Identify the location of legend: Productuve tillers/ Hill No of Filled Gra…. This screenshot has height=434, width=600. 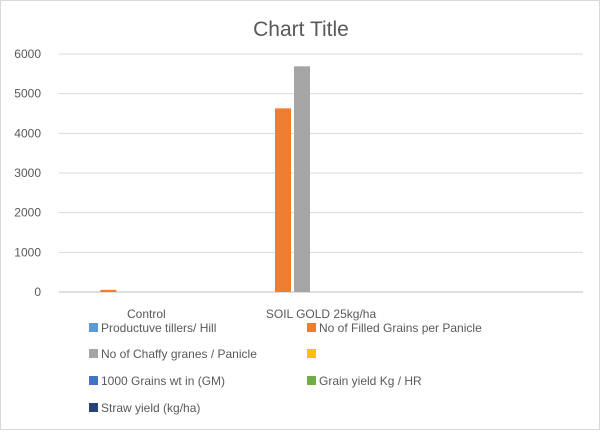
(285, 368).